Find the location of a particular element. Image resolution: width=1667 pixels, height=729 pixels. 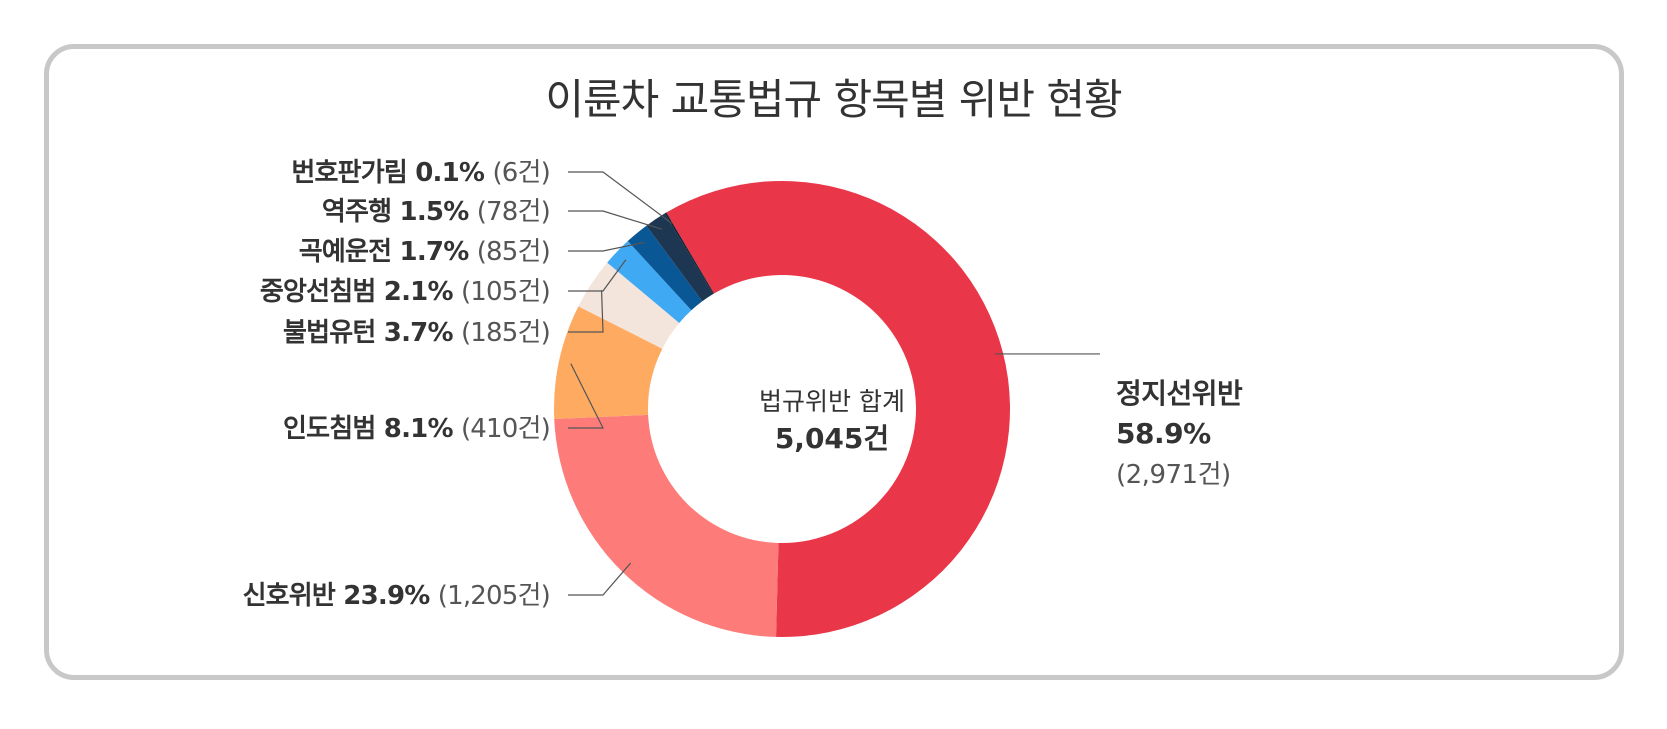

slice-4-label: 불법유턴 3.7% (185건) is located at coordinates (416, 333).